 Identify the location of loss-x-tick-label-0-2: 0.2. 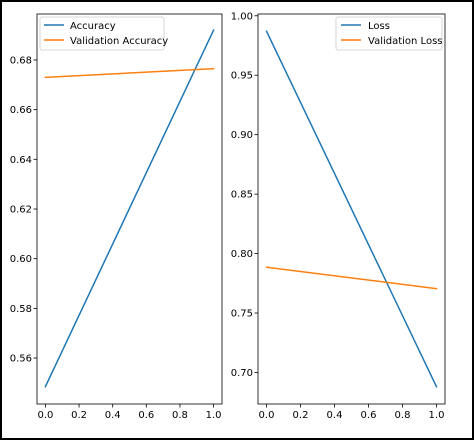
(301, 415).